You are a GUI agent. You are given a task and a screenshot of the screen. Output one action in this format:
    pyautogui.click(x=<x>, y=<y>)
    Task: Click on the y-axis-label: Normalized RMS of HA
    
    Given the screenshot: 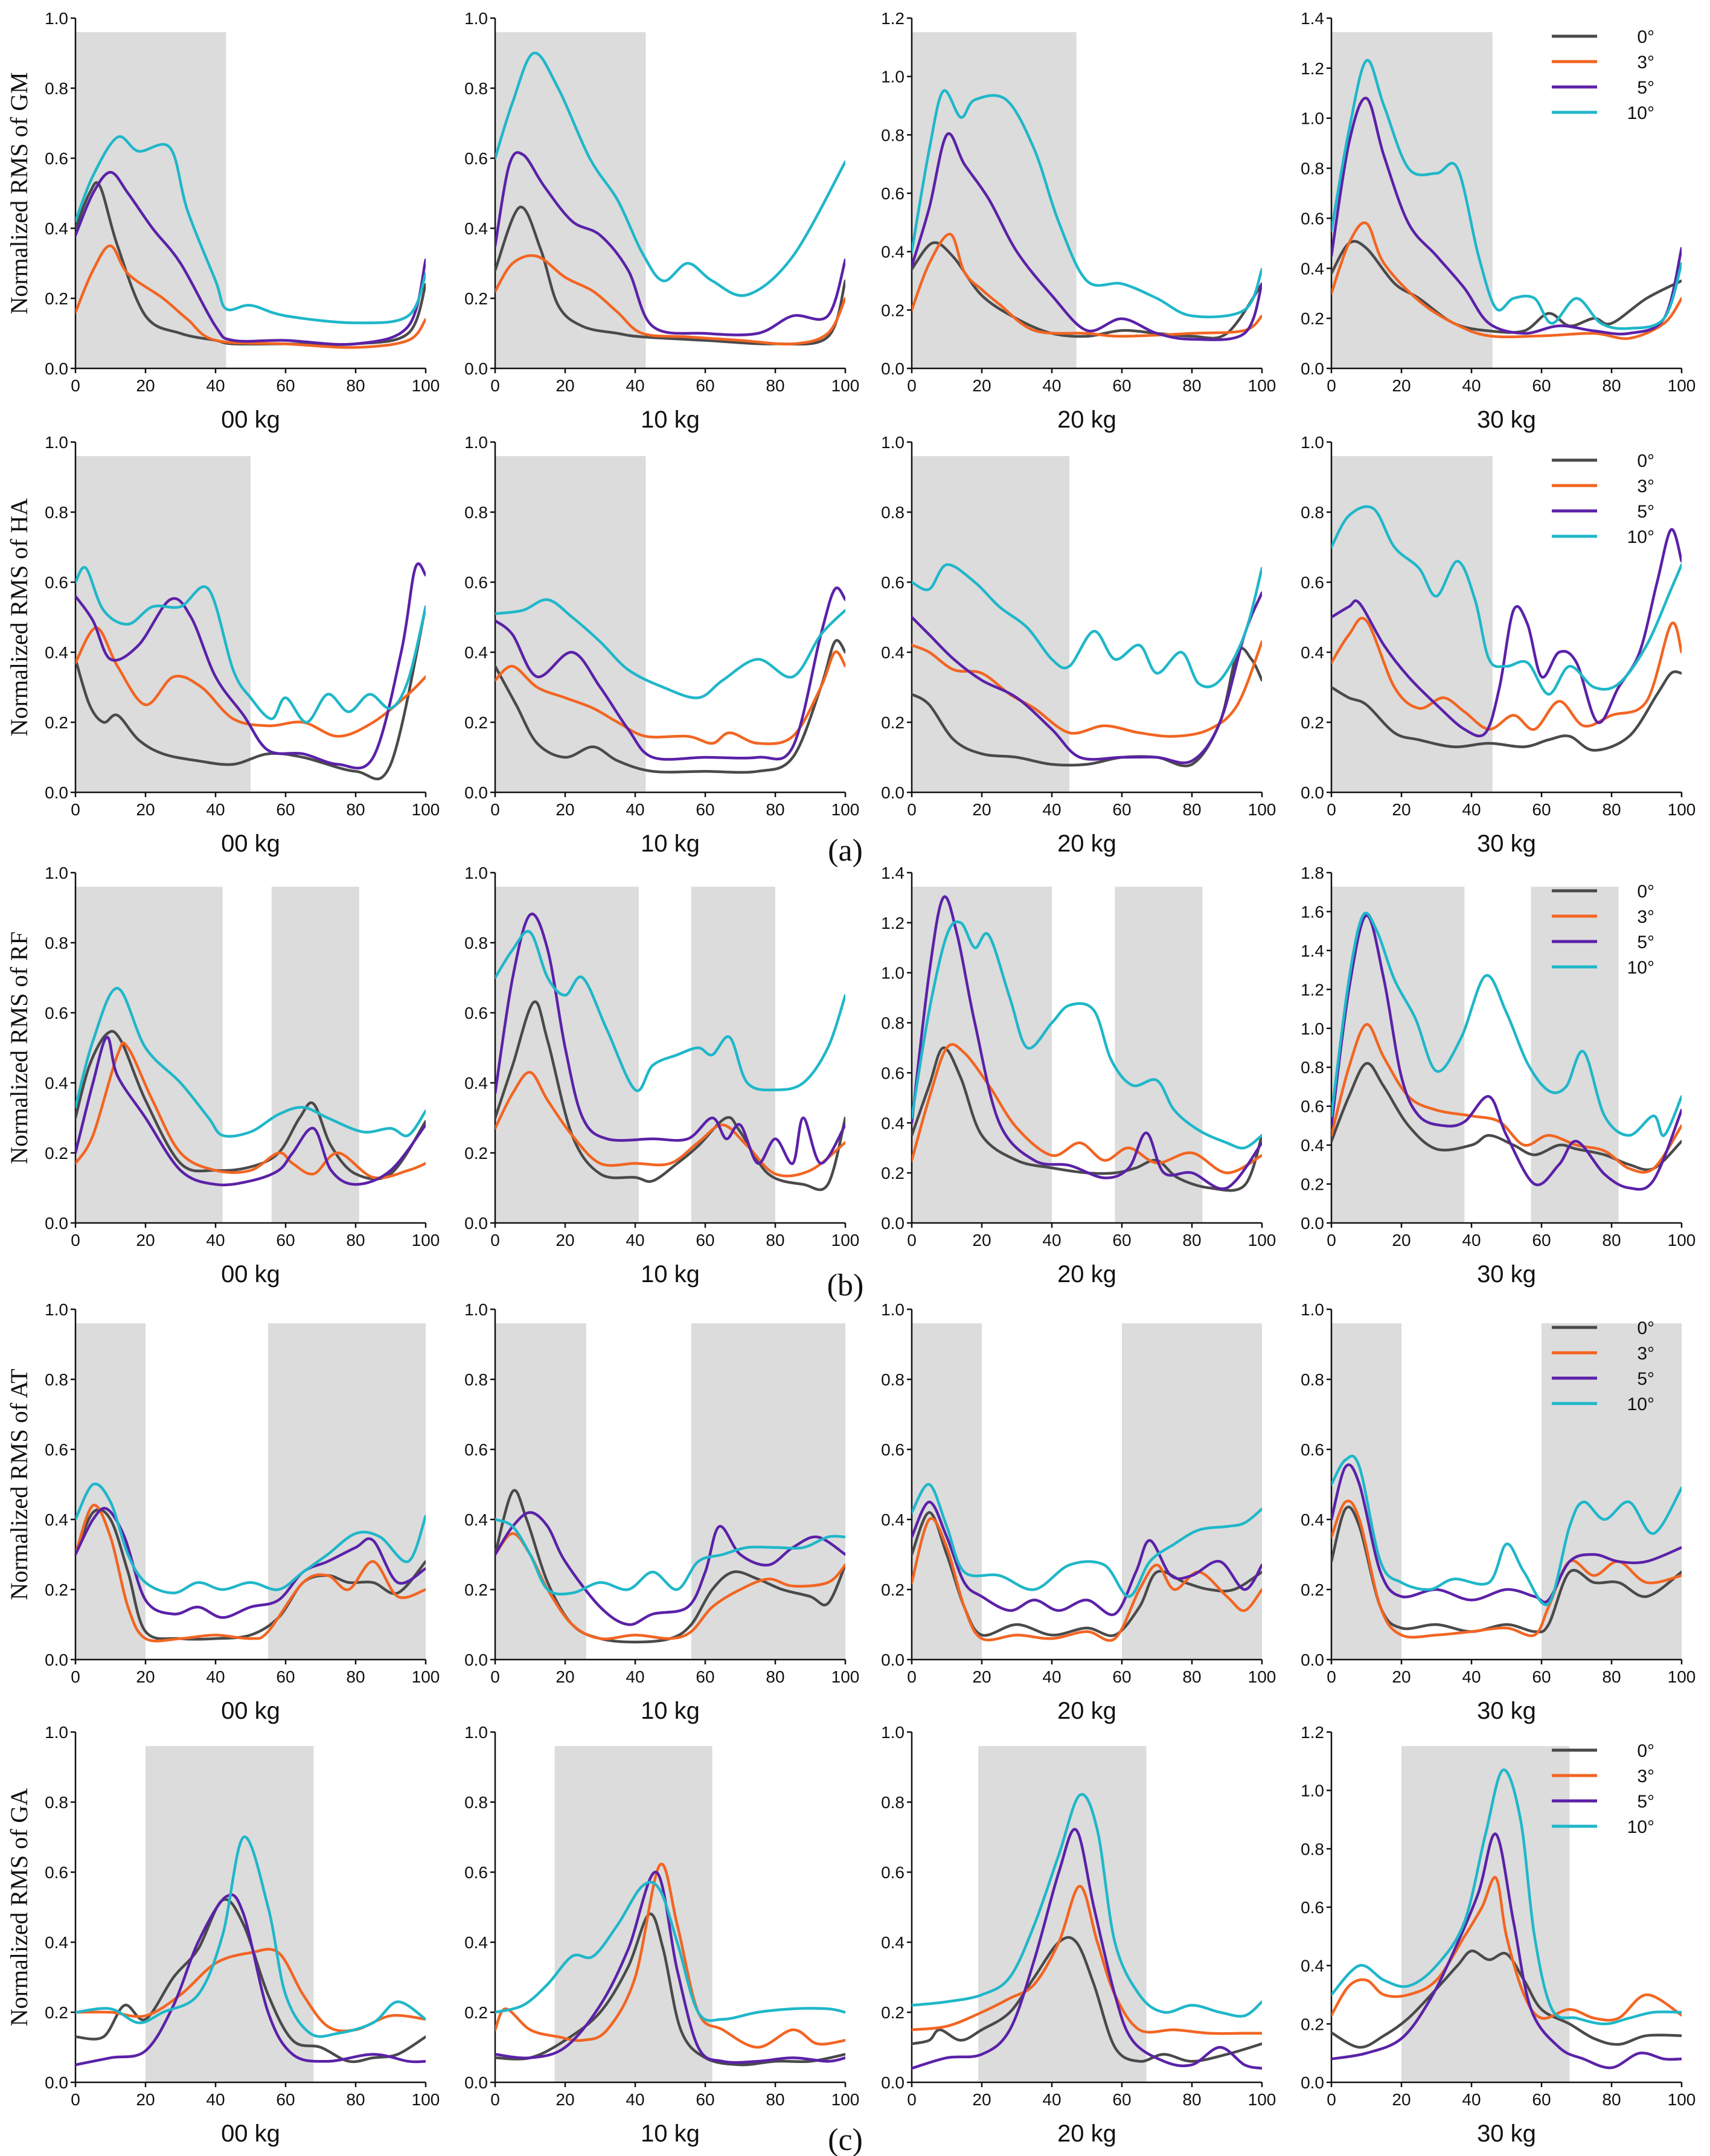 What is the action you would take?
    pyautogui.click(x=19, y=617)
    